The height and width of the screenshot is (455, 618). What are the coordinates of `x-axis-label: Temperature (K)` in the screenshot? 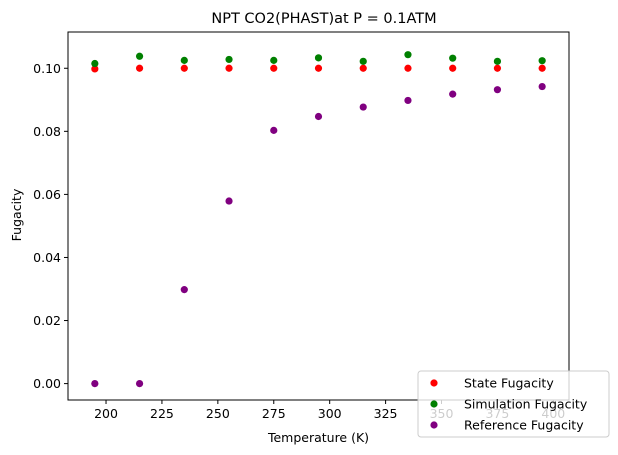 It's located at (318, 437).